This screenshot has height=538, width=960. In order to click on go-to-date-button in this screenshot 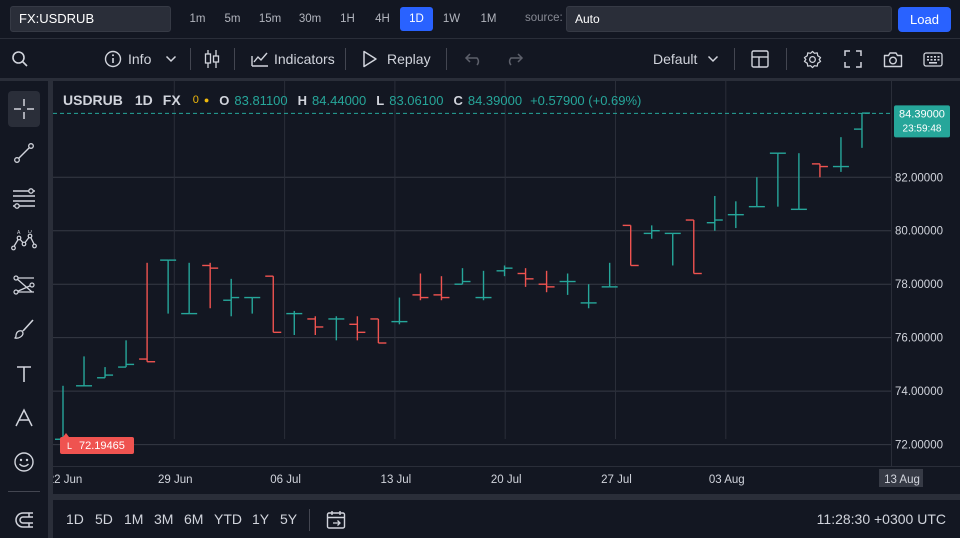, I will do `click(336, 522)`.